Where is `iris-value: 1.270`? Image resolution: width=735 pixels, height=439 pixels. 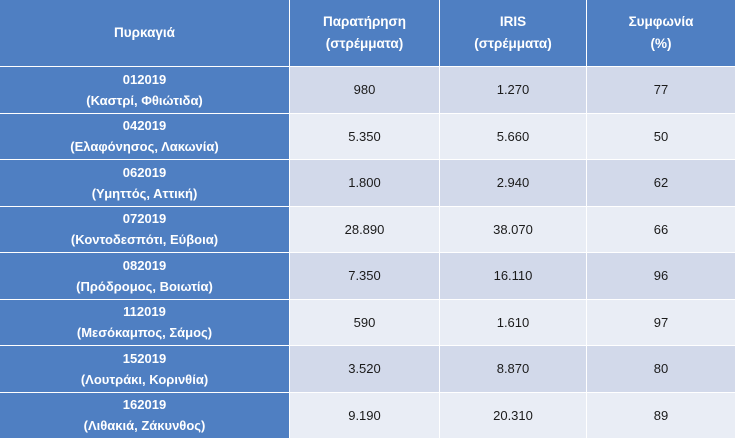 iris-value: 1.270 is located at coordinates (513, 90).